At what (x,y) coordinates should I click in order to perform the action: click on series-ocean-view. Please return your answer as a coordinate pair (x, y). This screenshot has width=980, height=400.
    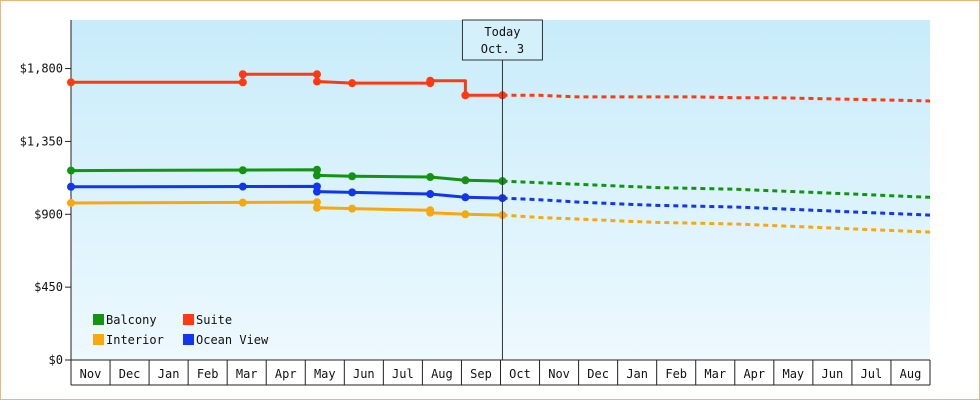
    Looking at the image, I should click on (499, 199).